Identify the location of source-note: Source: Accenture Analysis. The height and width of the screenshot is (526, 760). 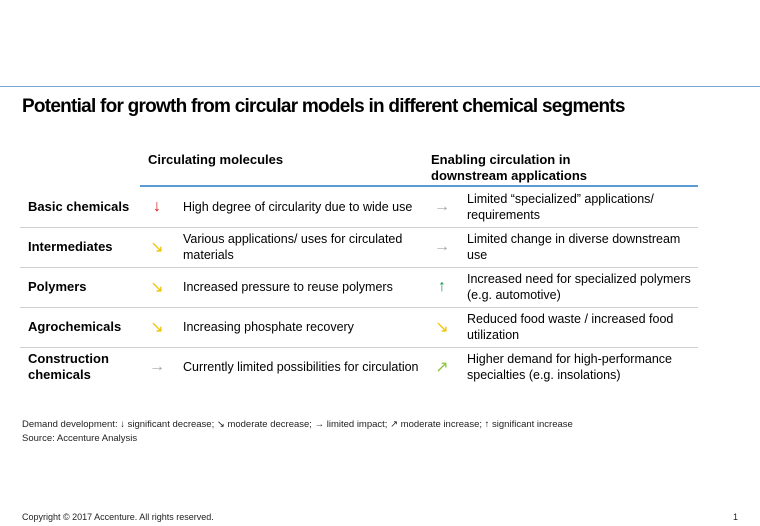
(80, 438).